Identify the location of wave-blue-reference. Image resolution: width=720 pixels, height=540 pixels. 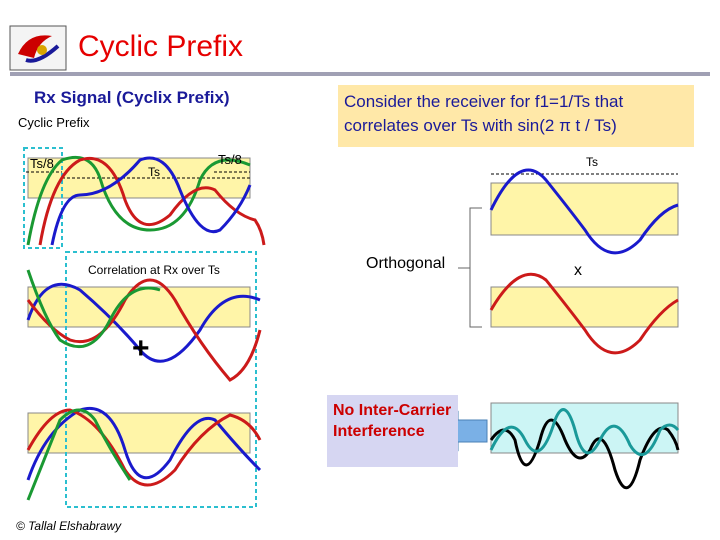
(584, 211).